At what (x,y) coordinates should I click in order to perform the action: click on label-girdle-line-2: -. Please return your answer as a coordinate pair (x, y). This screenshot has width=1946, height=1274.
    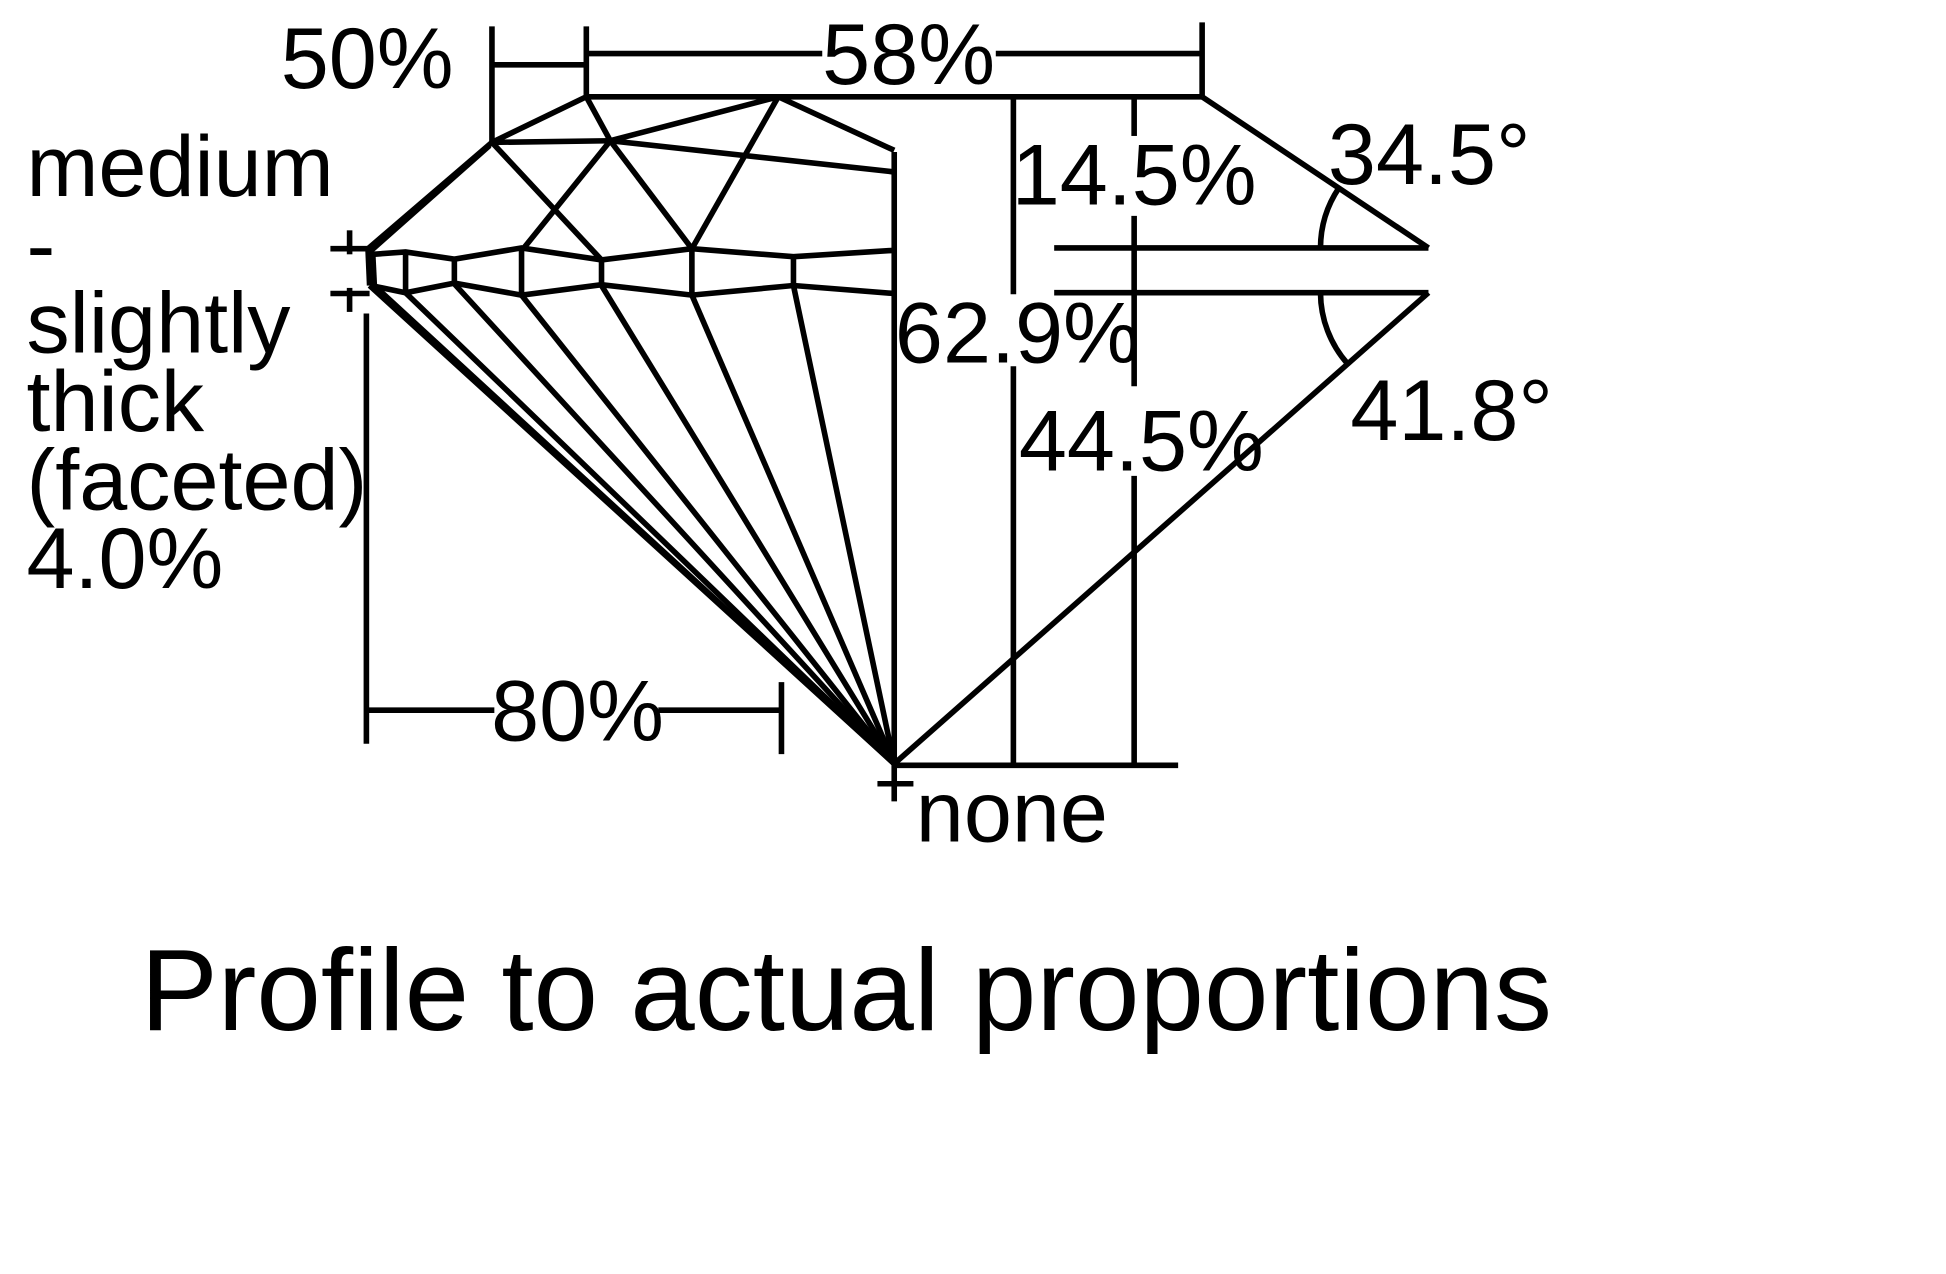
    Looking at the image, I should click on (40, 245).